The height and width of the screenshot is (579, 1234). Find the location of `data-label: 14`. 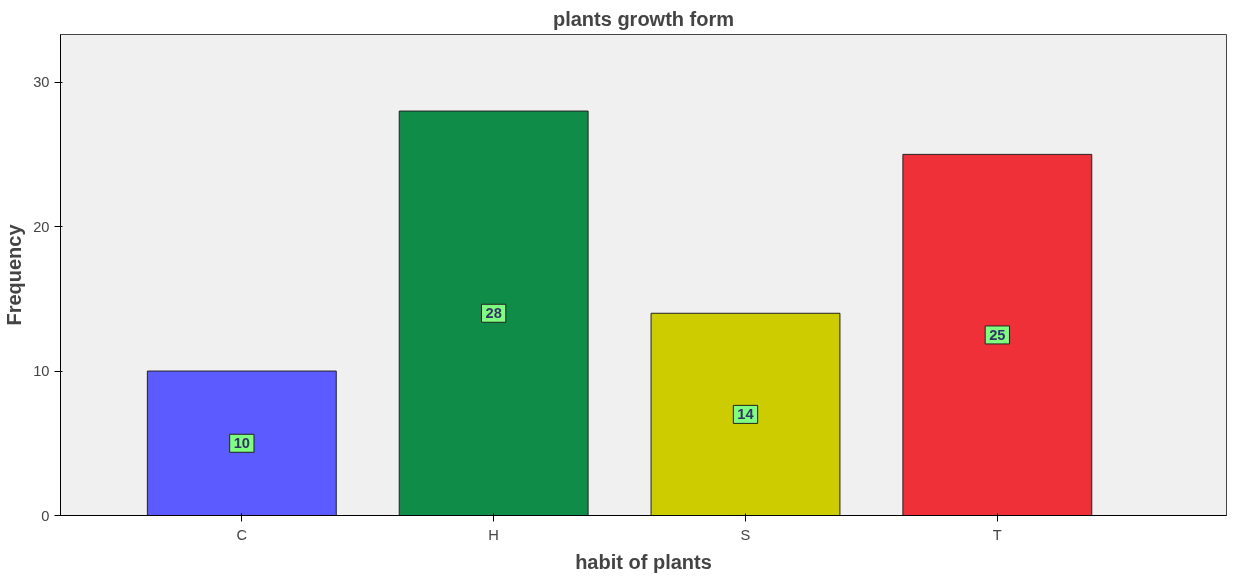

data-label: 14 is located at coordinates (746, 414).